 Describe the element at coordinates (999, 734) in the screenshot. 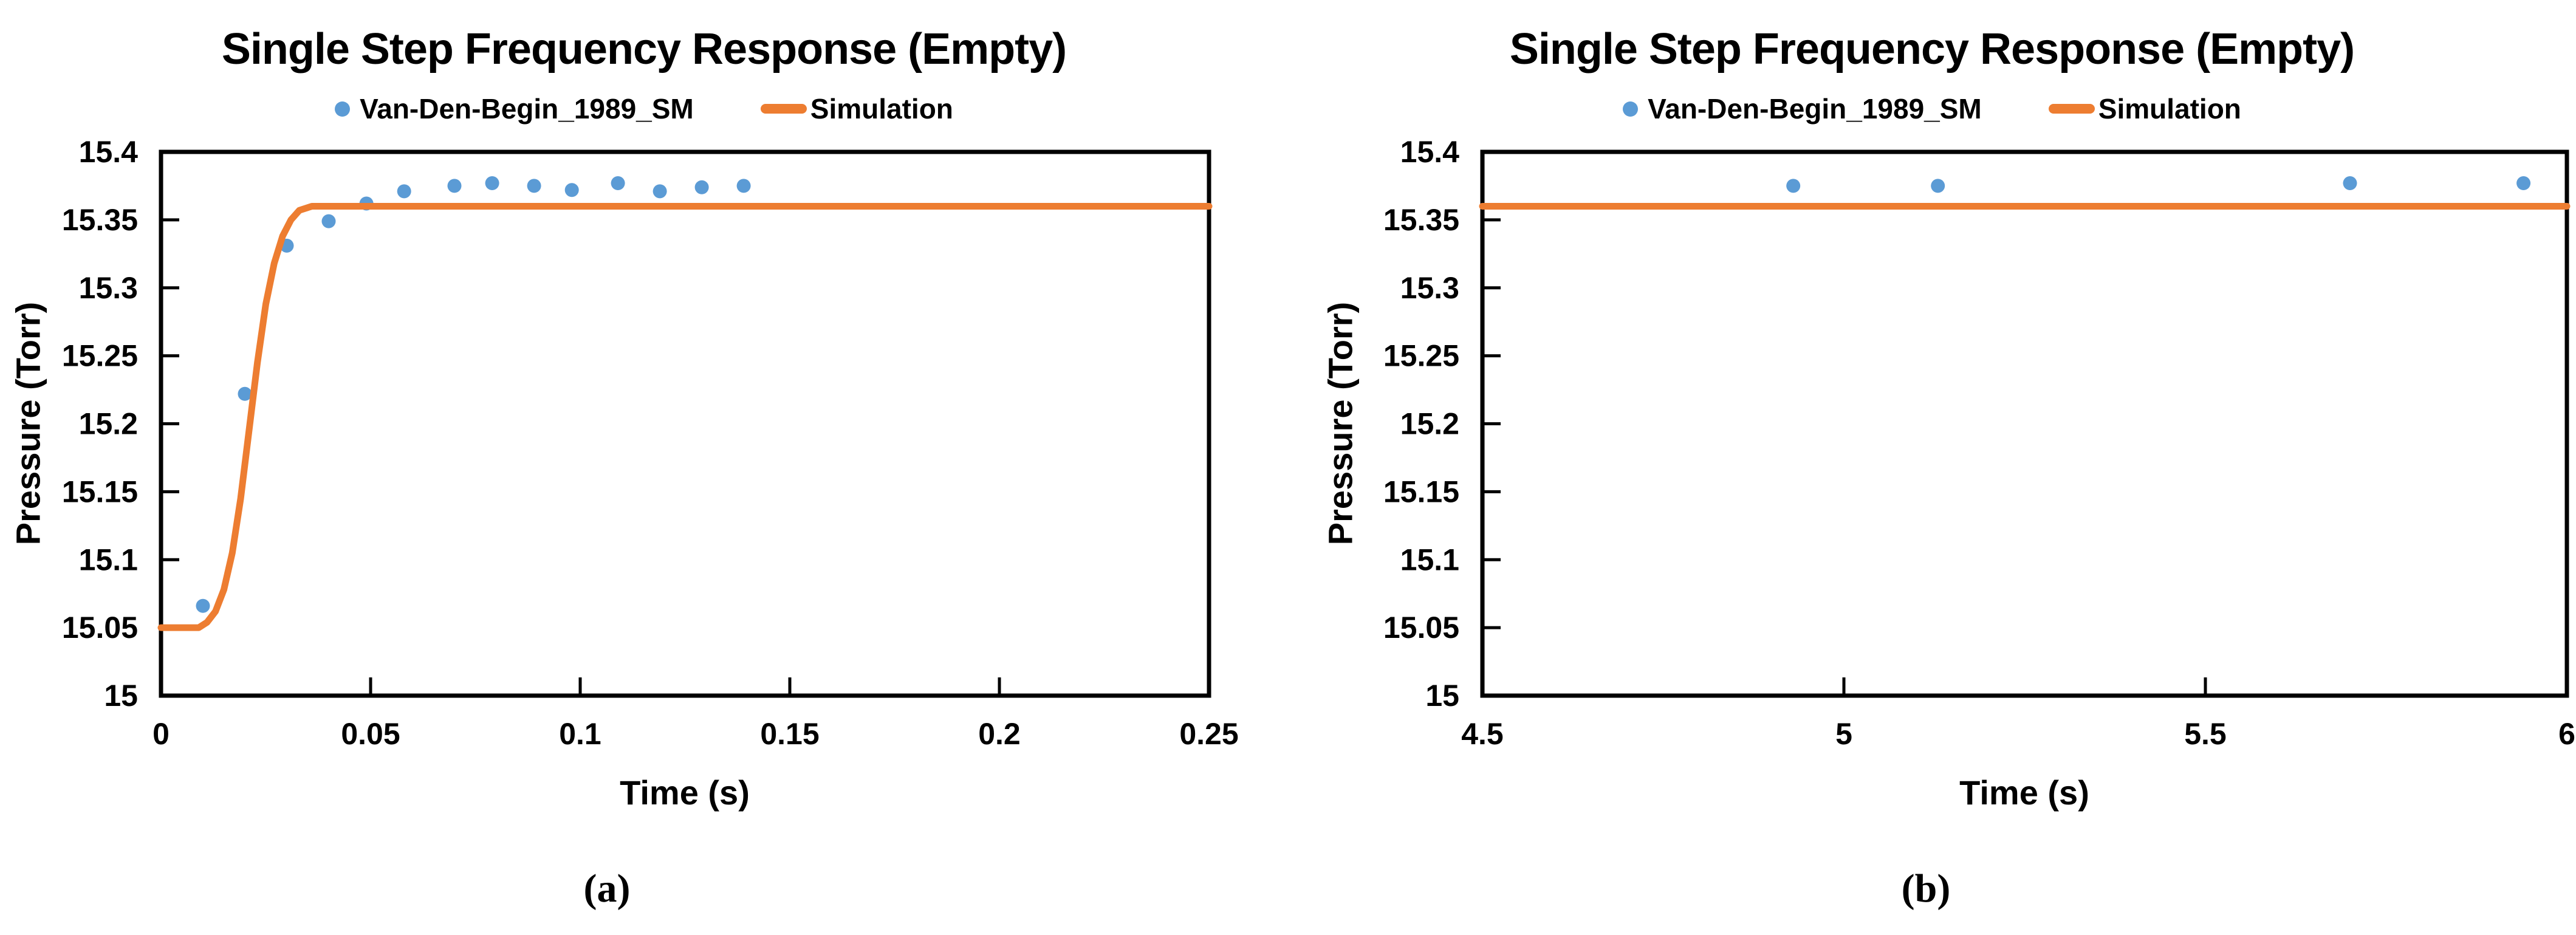

I see `x-tick-label: 0.2` at that location.